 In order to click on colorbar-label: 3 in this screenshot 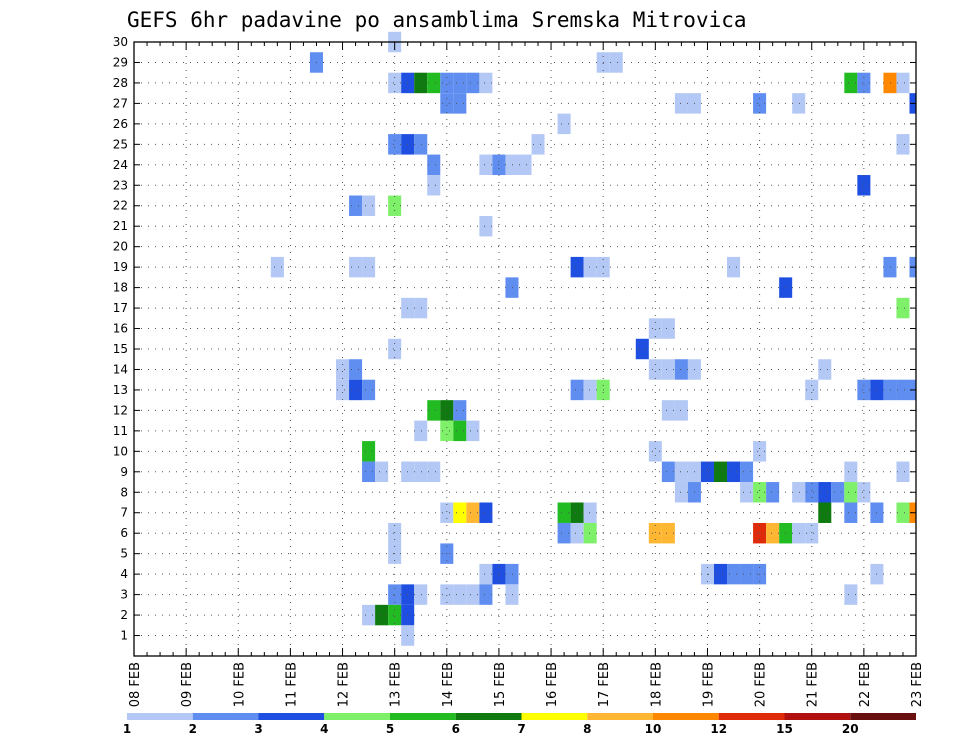, I will do `click(258, 729)`.